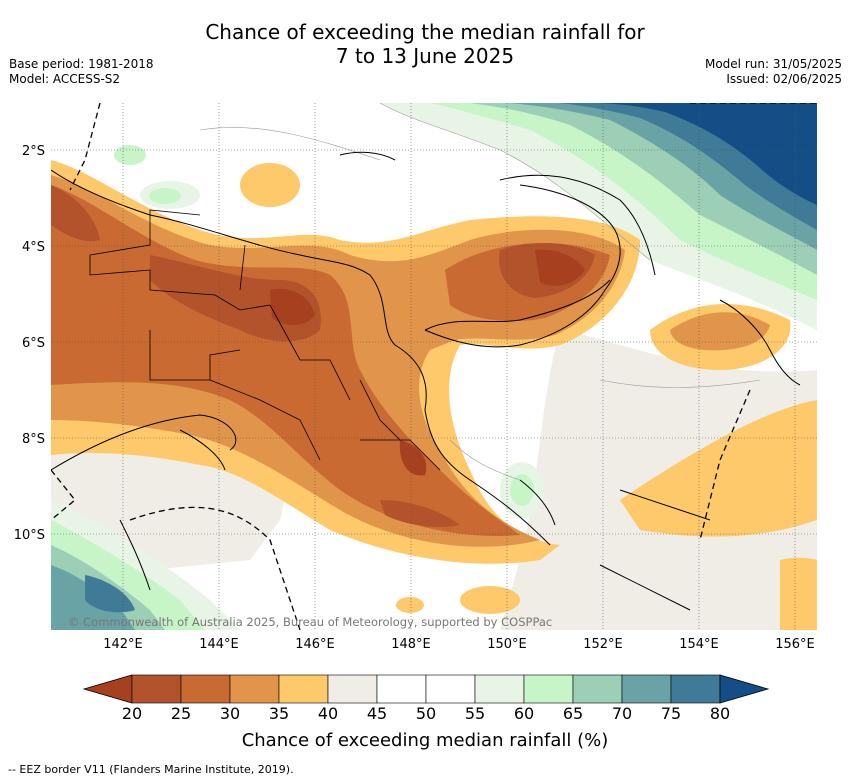 This screenshot has height=781, width=850. Describe the element at coordinates (377, 713) in the screenshot. I see `colorbar-tick: 45` at that location.